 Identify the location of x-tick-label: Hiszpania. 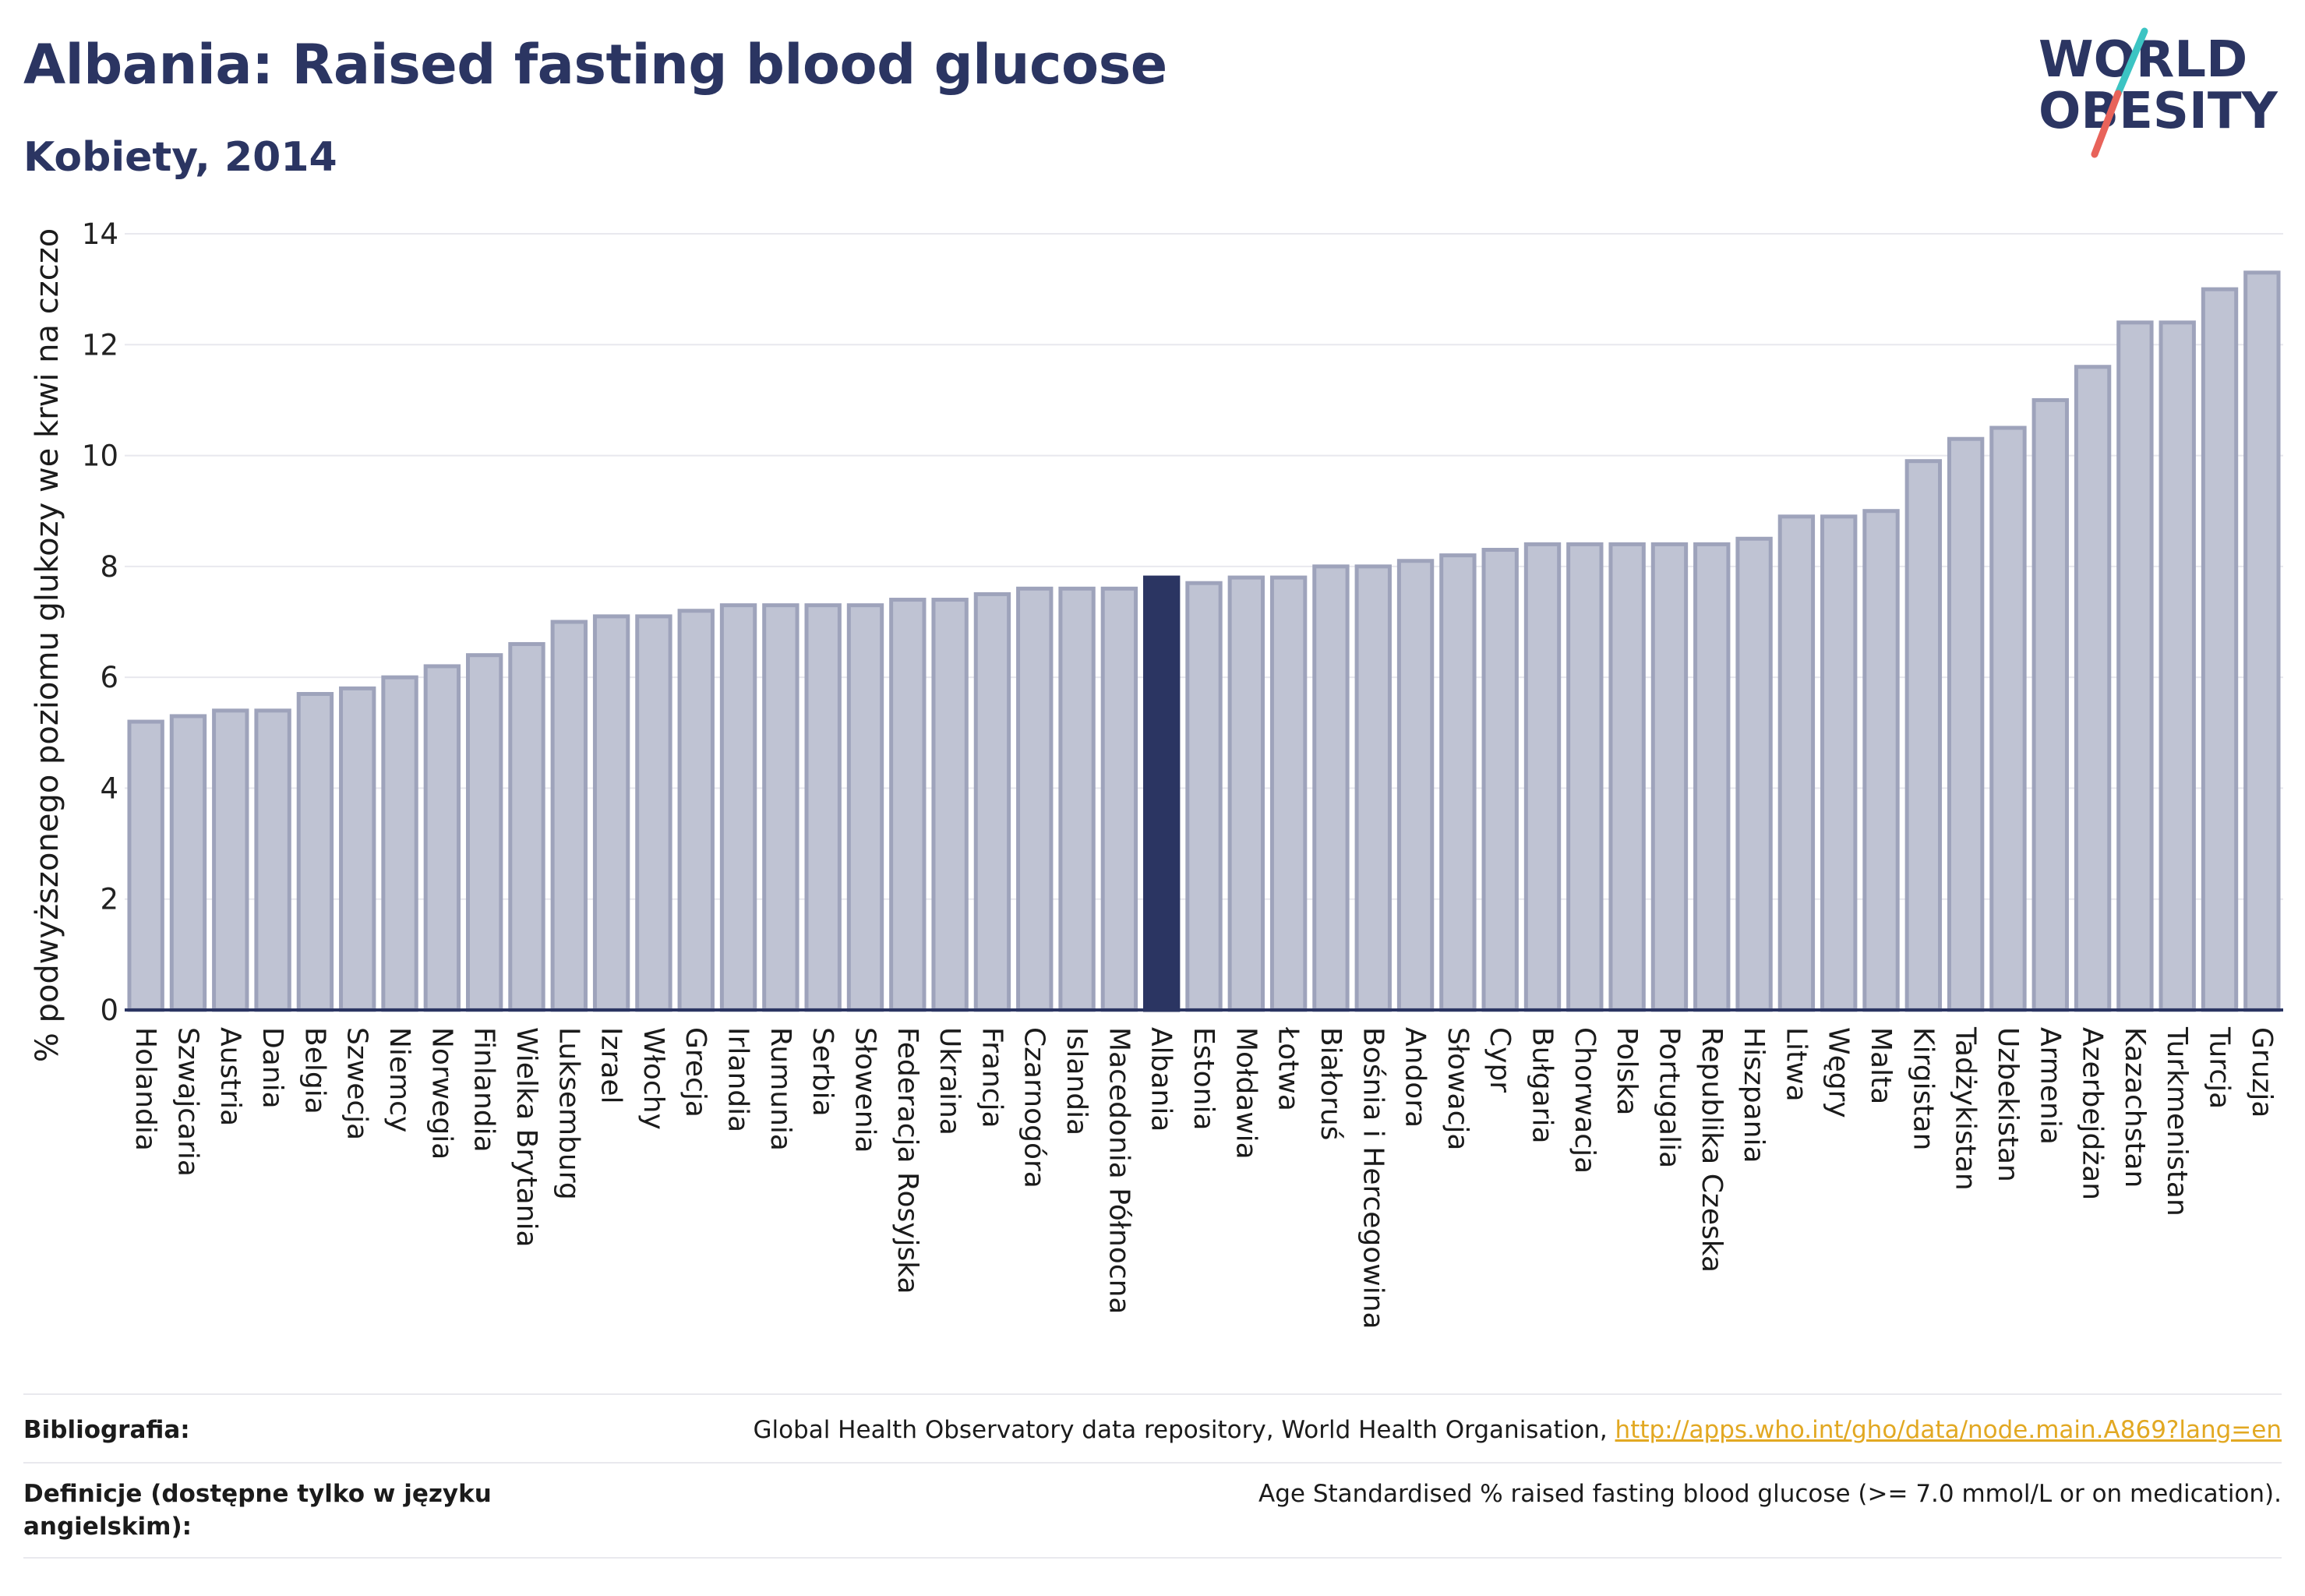
(1754, 1095).